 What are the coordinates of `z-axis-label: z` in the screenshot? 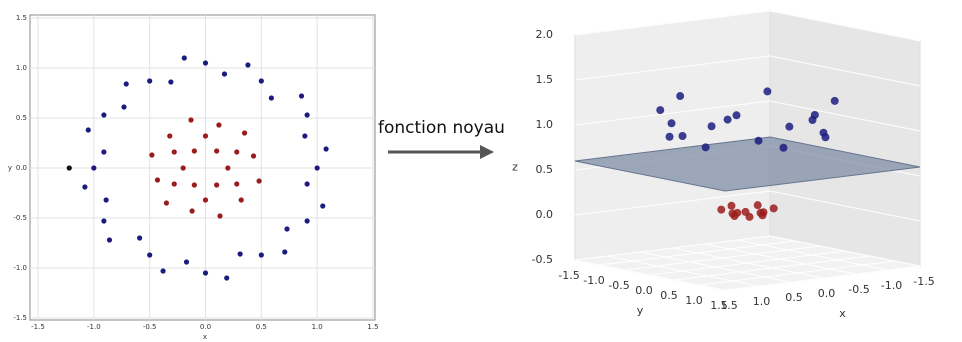 It's located at (515, 167).